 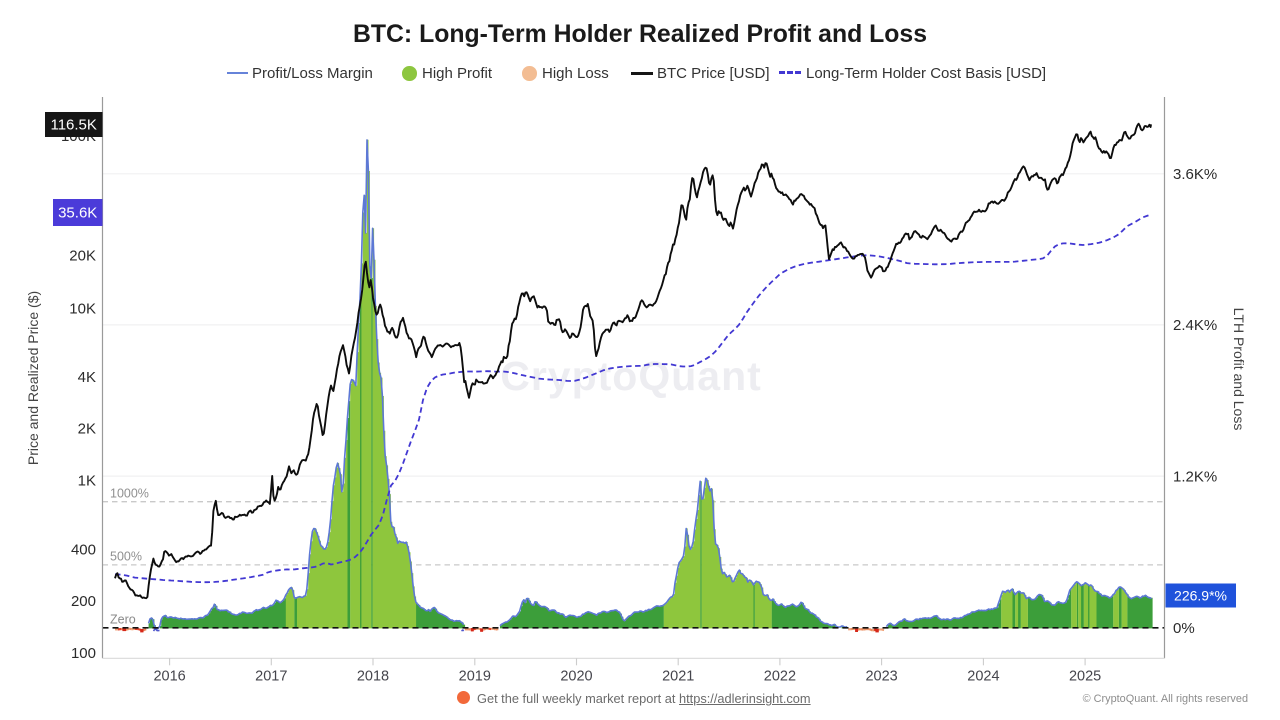 What do you see at coordinates (83, 653) in the screenshot?
I see `svg-text: 100` at bounding box center [83, 653].